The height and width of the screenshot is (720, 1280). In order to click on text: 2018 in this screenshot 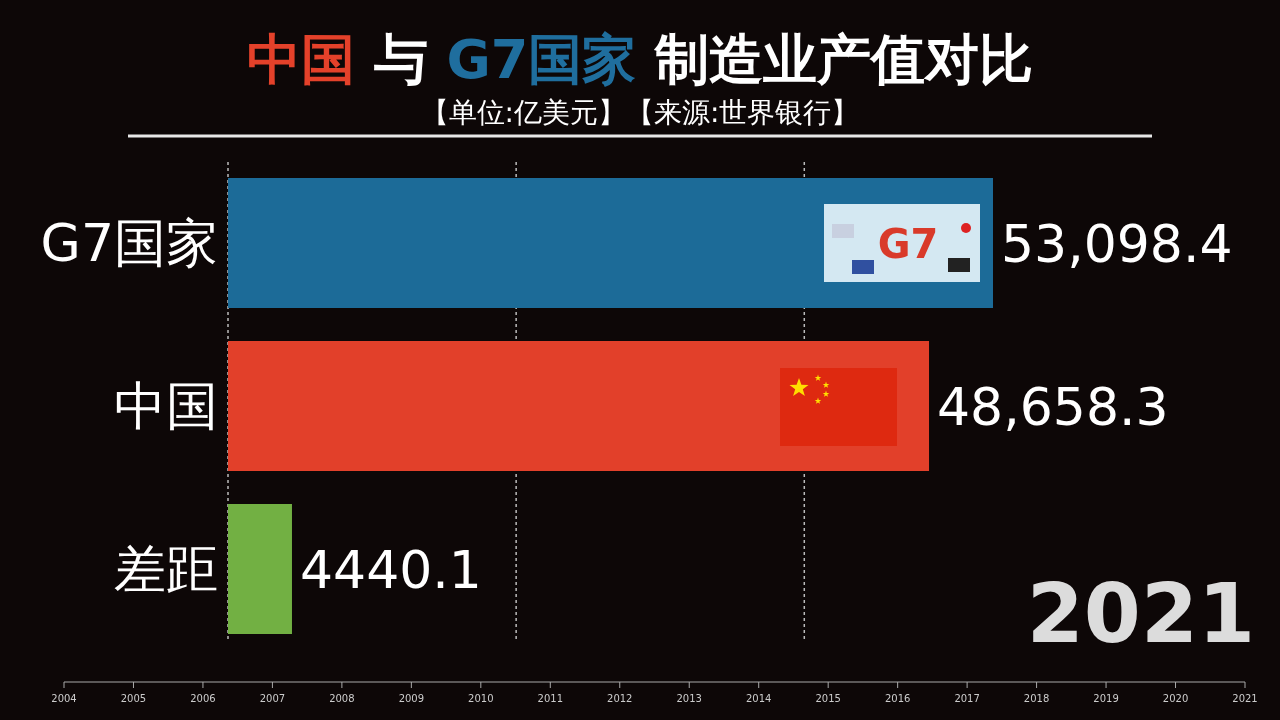, I will do `click(1036, 698)`.